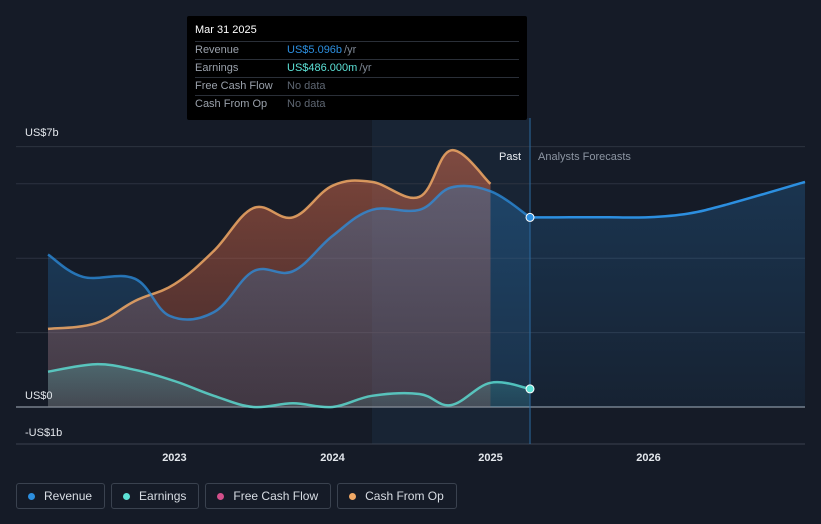 This screenshot has height=524, width=821. Describe the element at coordinates (231, 104) in the screenshot. I see `tooltip-label: Cash From Op` at that location.